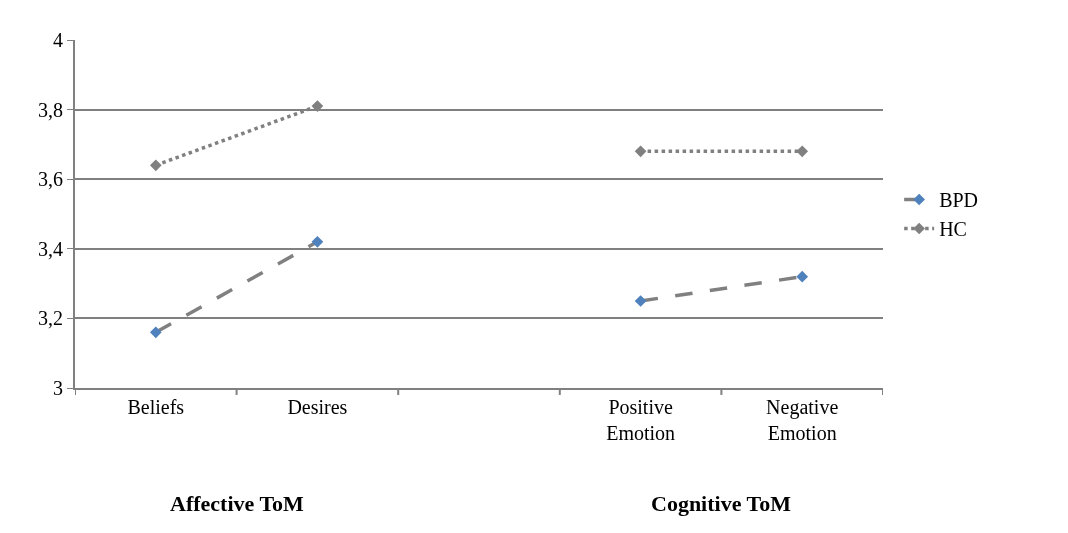  Describe the element at coordinates (50, 248) in the screenshot. I see `y-tick-label: 3,4` at that location.